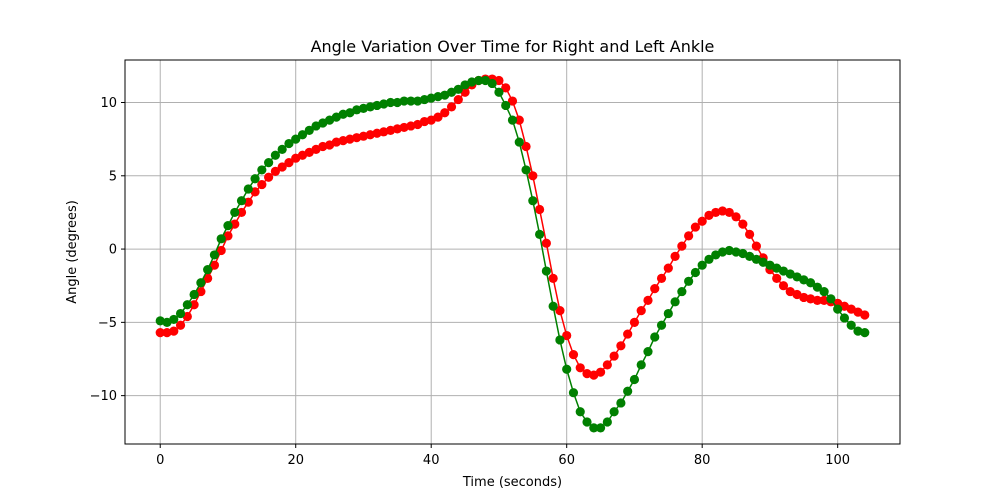 This screenshot has width=1000, height=500. I want to click on x-tick-label: 60, so click(566, 460).